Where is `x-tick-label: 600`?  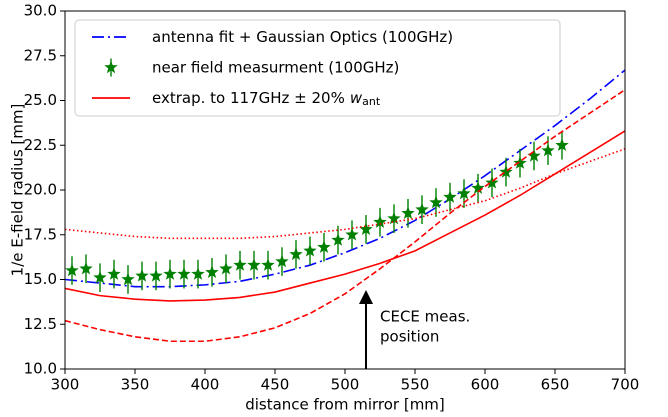 x-tick-label: 600 is located at coordinates (485, 385).